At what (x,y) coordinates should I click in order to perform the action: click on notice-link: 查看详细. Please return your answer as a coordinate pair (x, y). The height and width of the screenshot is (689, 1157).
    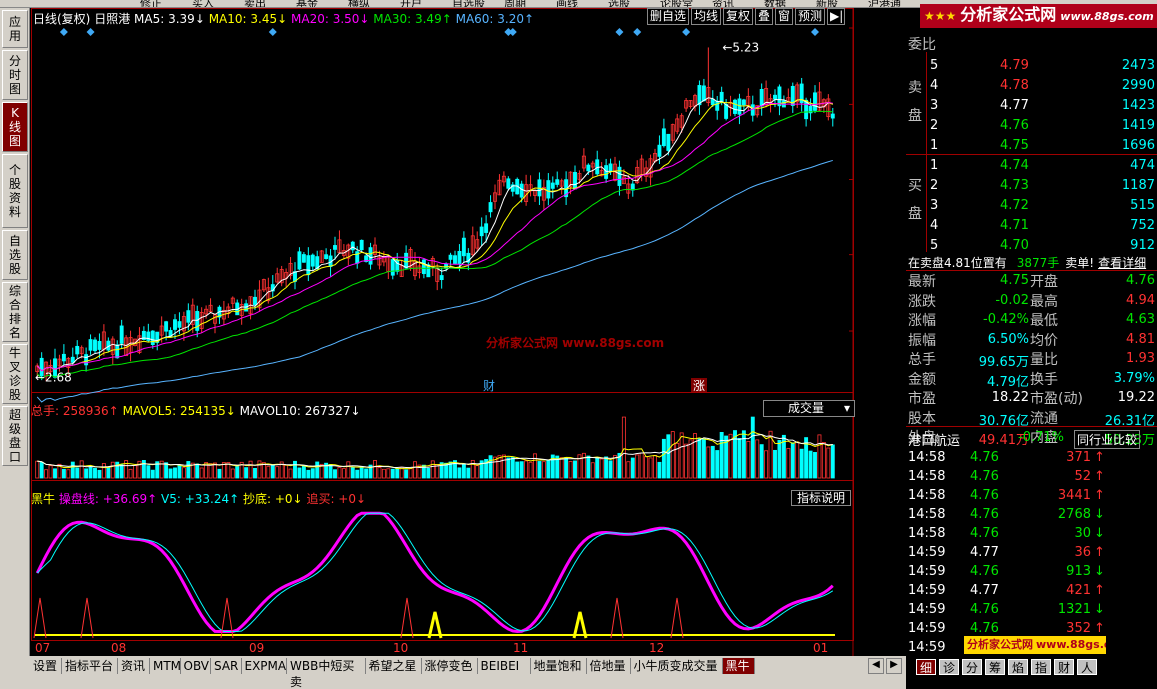
    Looking at the image, I should click on (1122, 263).